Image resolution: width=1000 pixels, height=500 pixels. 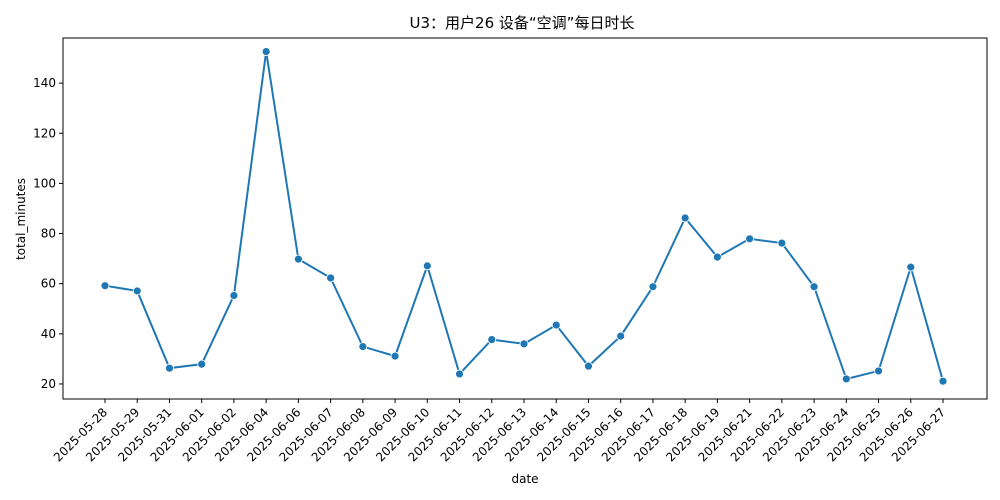 What do you see at coordinates (21, 219) in the screenshot?
I see `y-axis-label: total_minutes` at bounding box center [21, 219].